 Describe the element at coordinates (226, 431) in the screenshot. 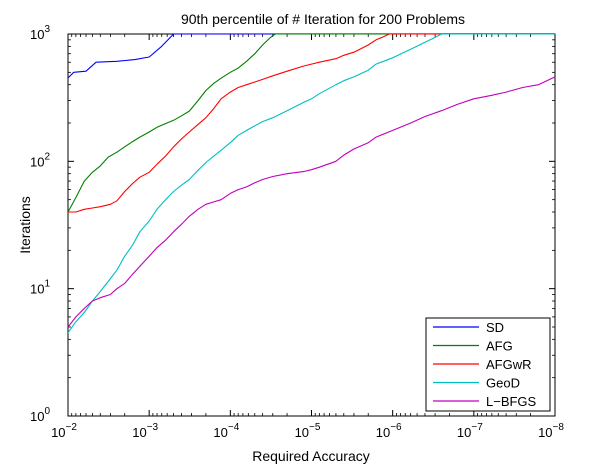

I see `x-tick-label: 10⁻⁴` at that location.